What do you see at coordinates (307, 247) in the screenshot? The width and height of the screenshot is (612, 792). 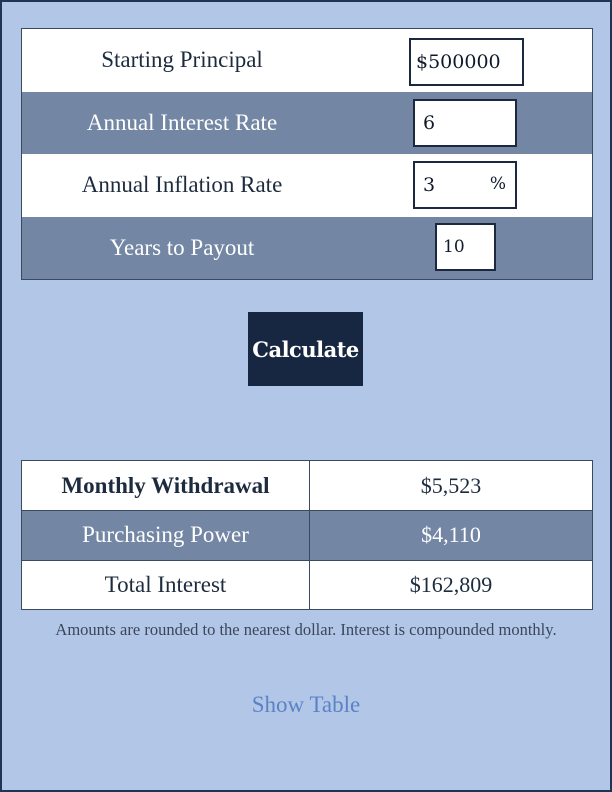 I see `years-row: Years to Payout 10` at bounding box center [307, 247].